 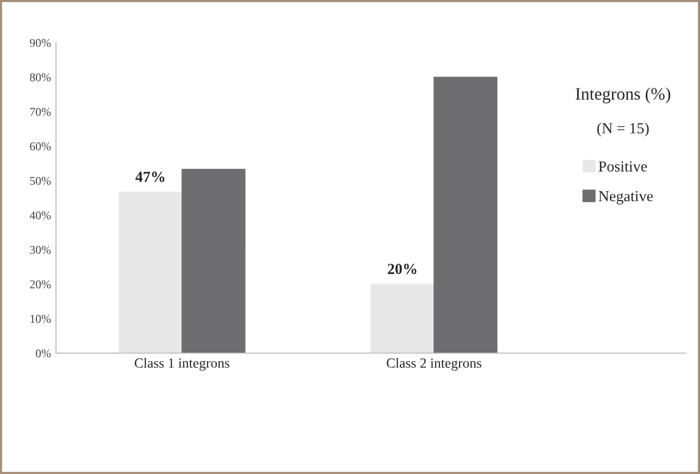 I want to click on y-tick-label: 70%, so click(x=40, y=112).